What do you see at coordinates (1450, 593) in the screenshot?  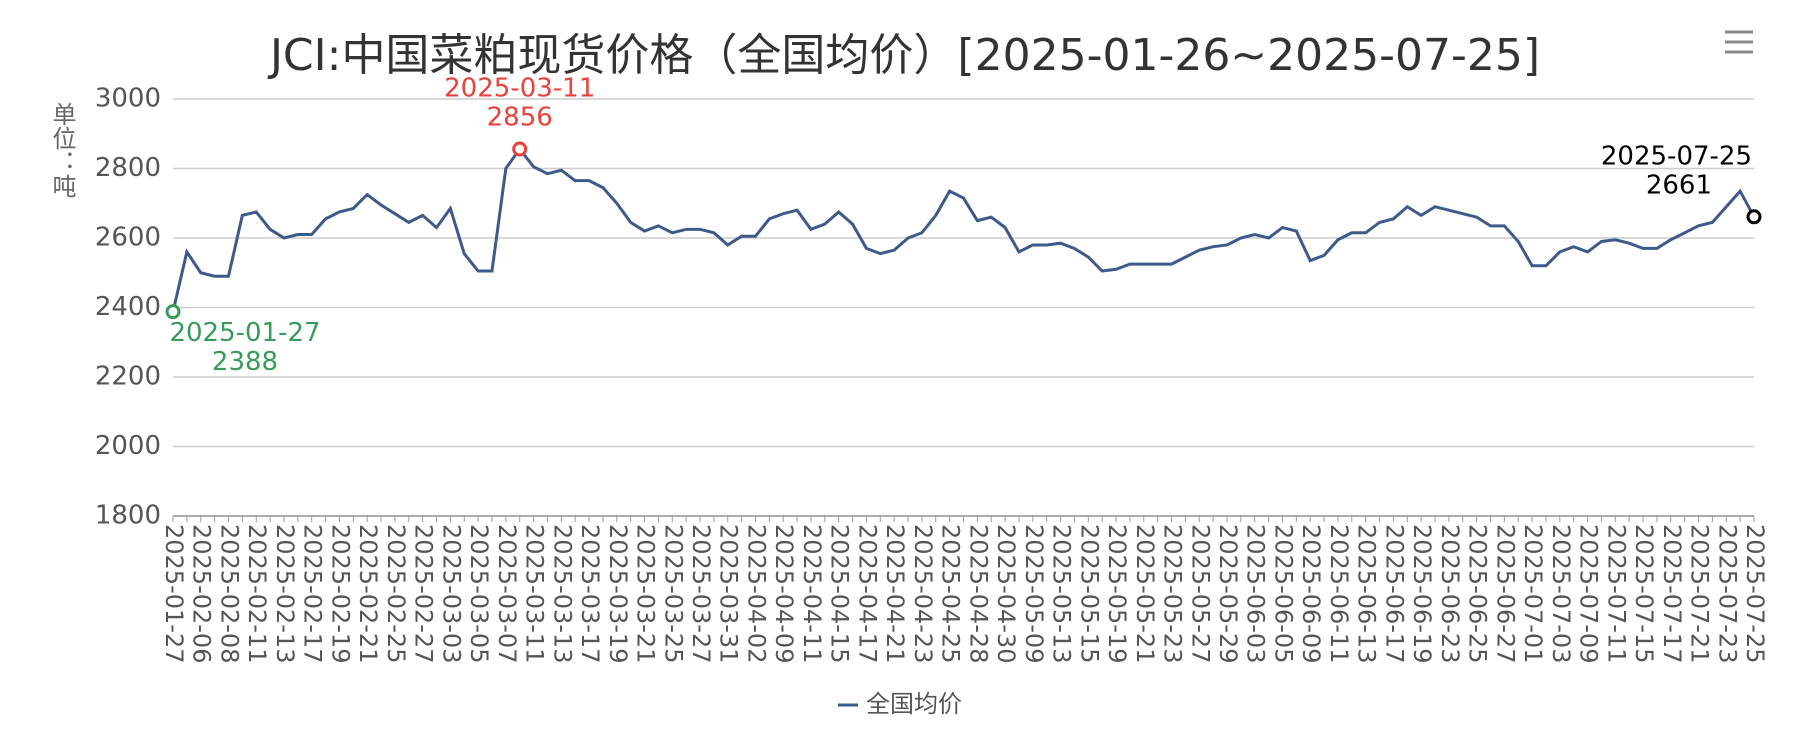 I see `x-tick-label: 2025-06-23` at bounding box center [1450, 593].